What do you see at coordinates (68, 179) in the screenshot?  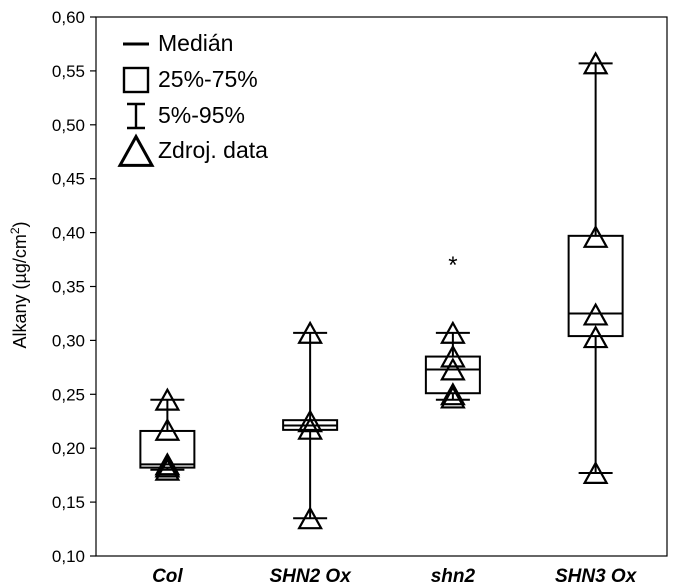 I see `y-tick-label: 0,45` at bounding box center [68, 179].